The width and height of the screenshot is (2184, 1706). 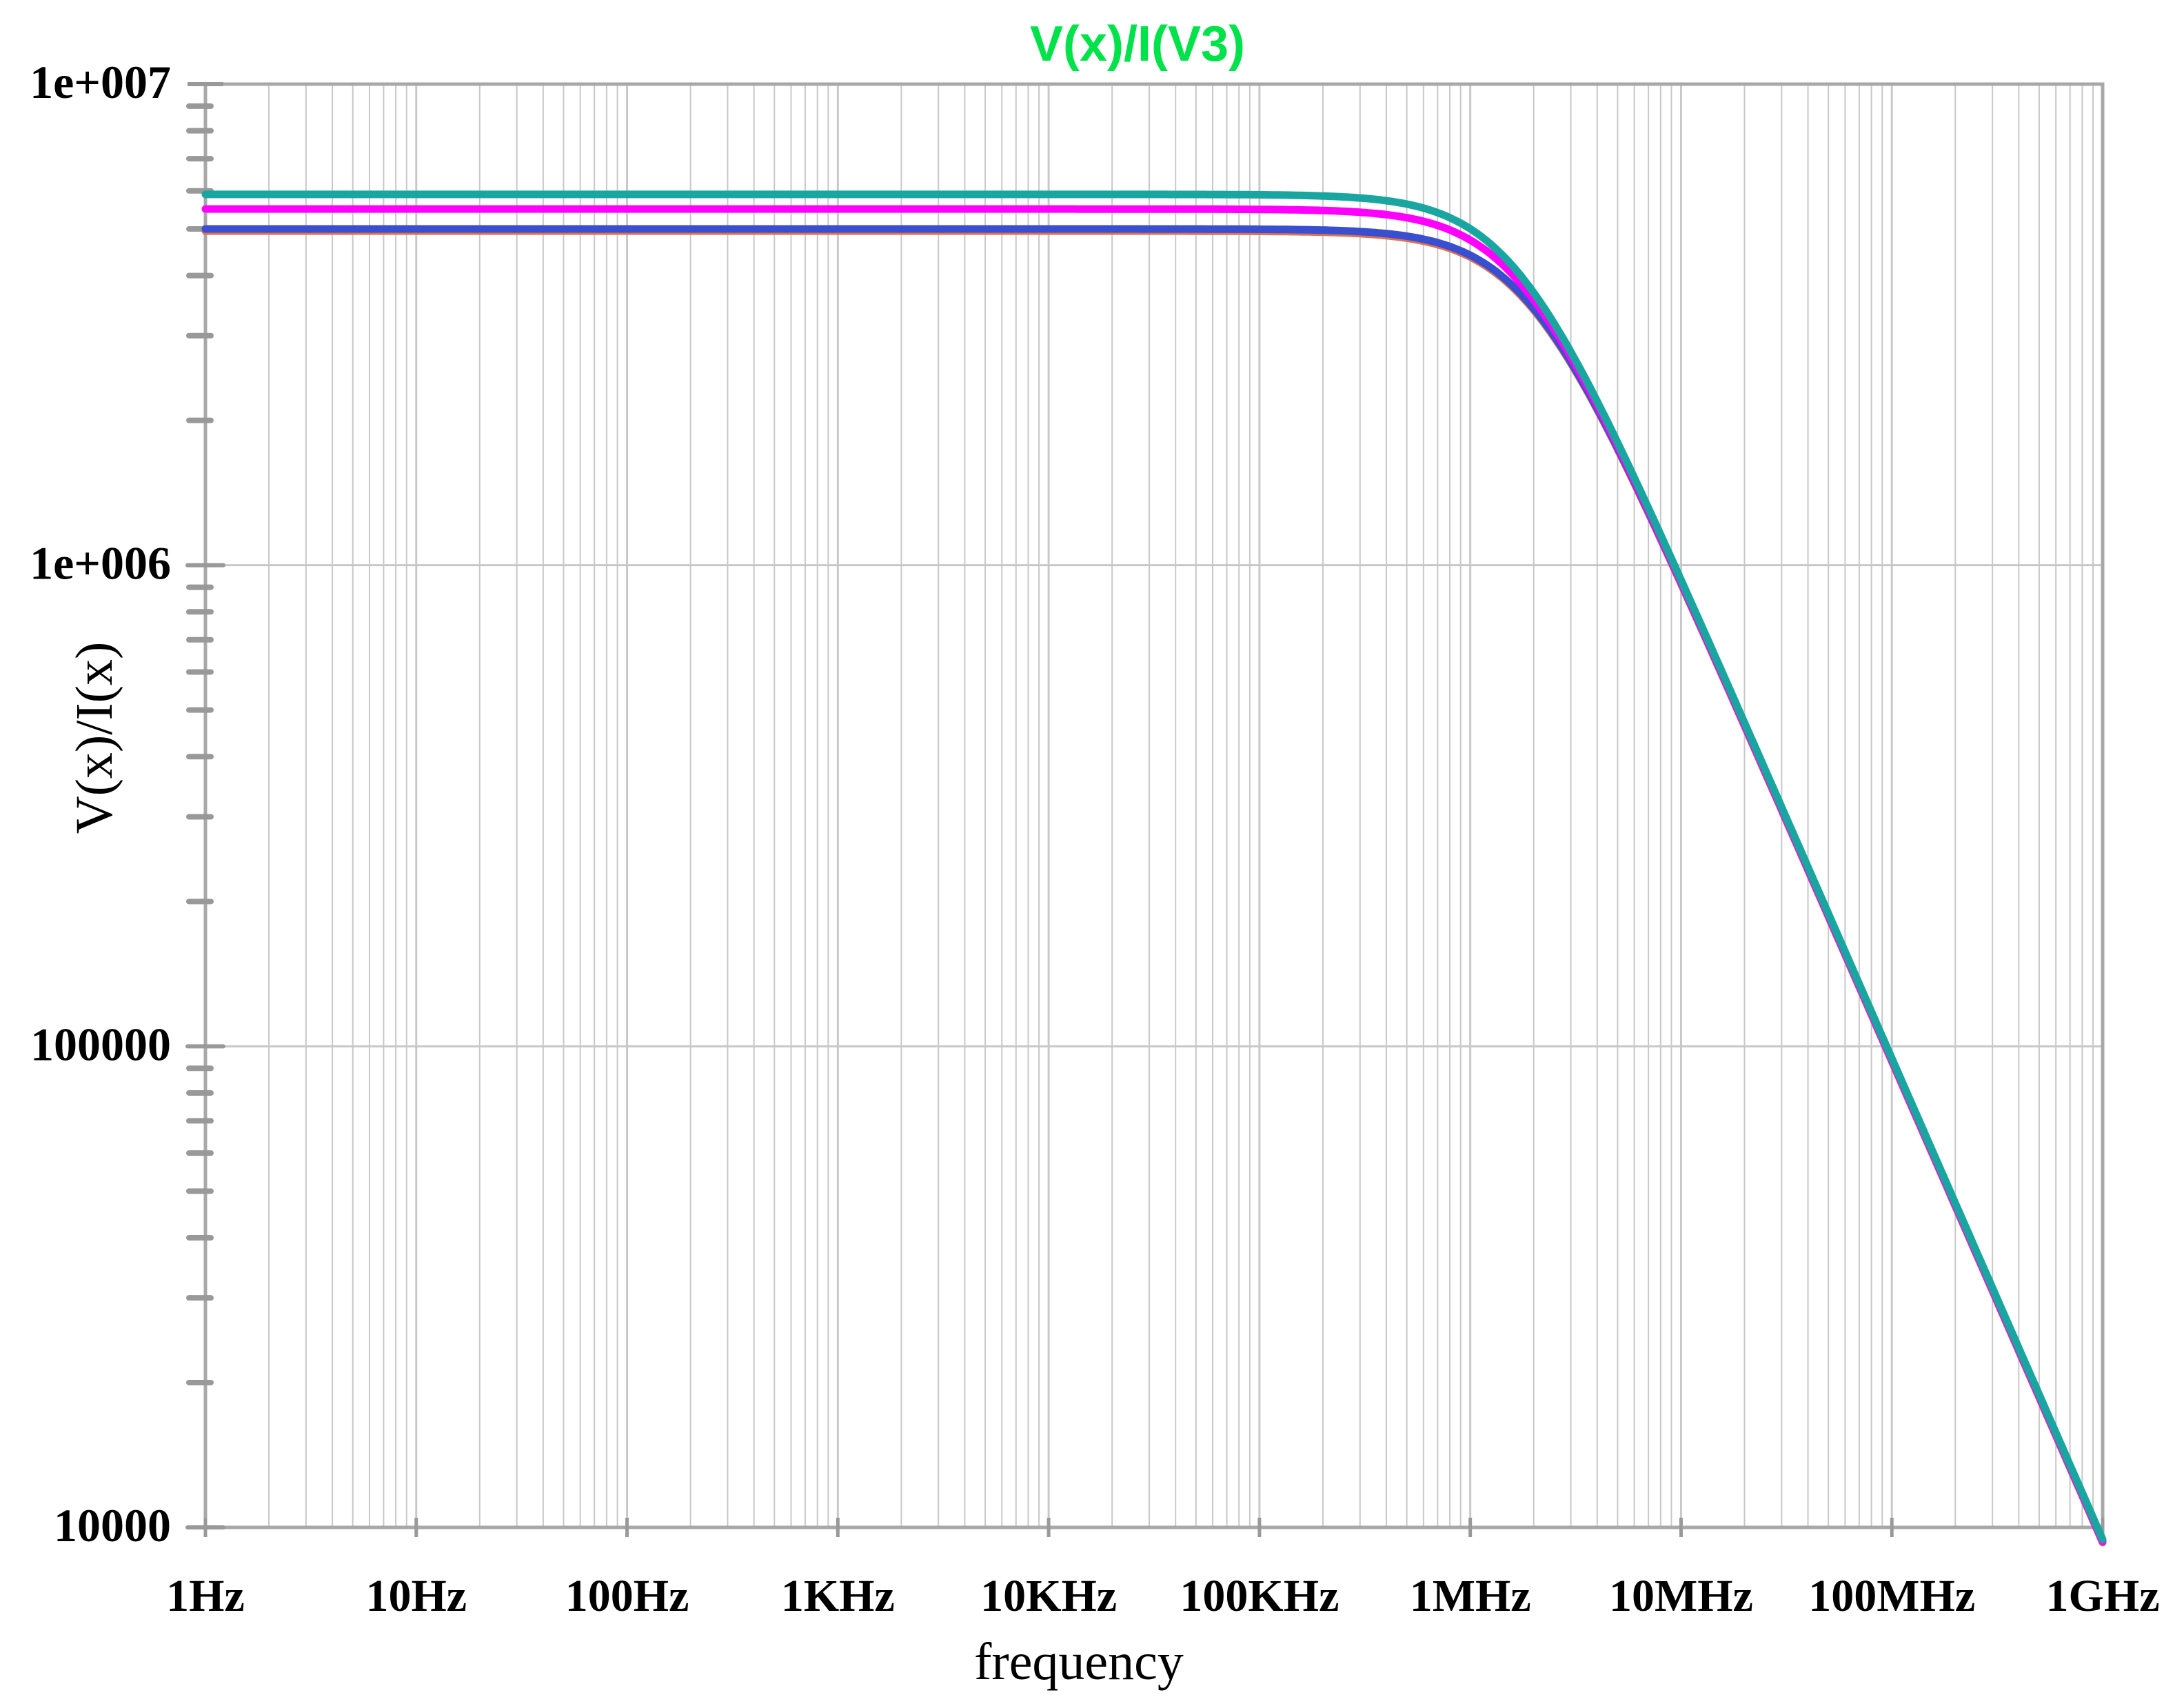 I want to click on x-tick-label: 10KHz, so click(x=1048, y=1596).